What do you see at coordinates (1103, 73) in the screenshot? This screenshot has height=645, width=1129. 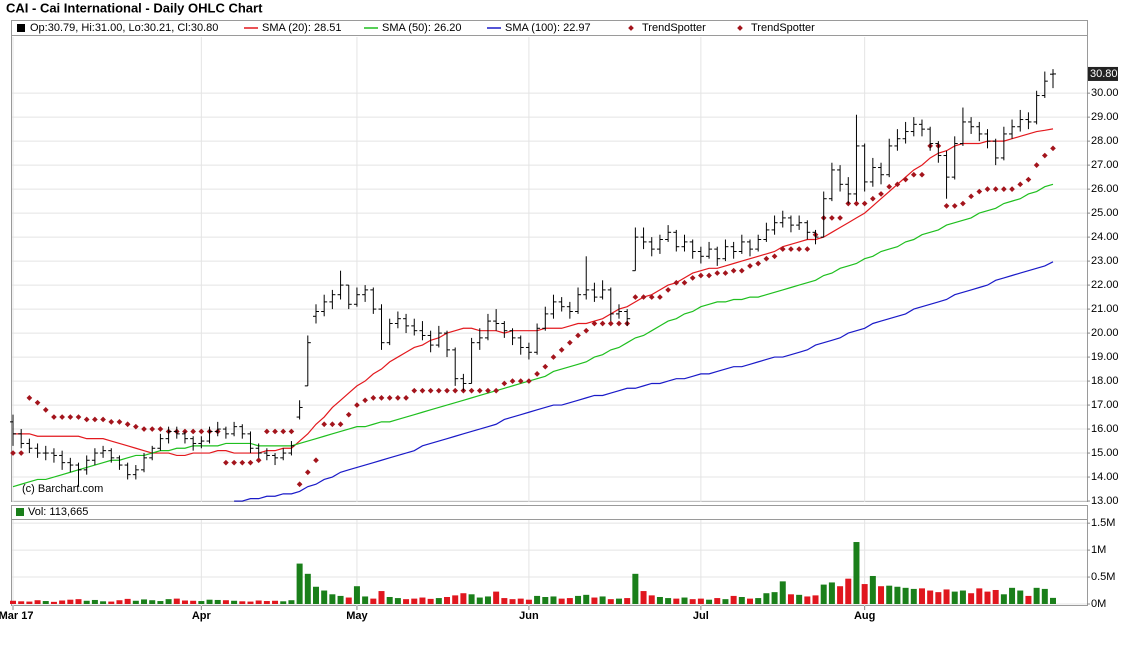 I see `last-value-box` at bounding box center [1103, 73].